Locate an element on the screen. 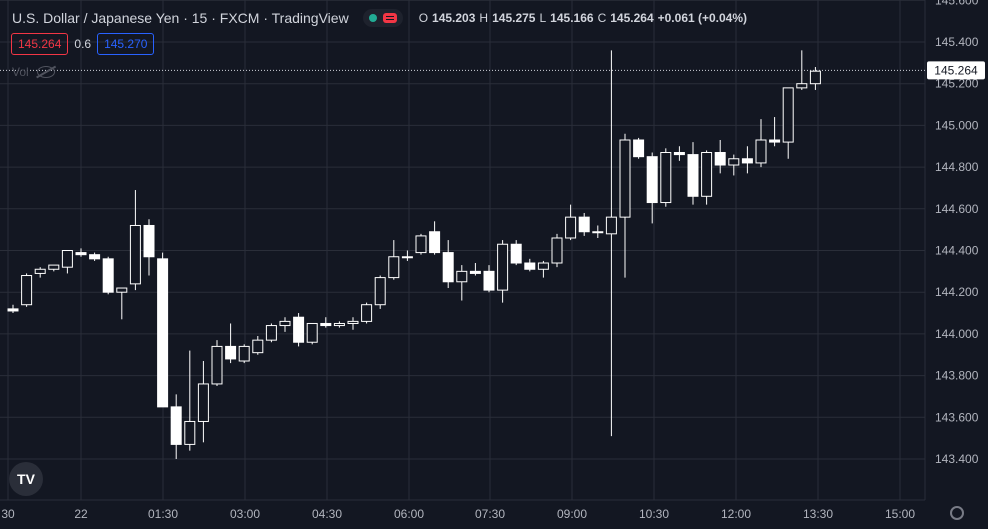 The height and width of the screenshot is (529, 988). y-tick-label: 145.400 is located at coordinates (957, 42).